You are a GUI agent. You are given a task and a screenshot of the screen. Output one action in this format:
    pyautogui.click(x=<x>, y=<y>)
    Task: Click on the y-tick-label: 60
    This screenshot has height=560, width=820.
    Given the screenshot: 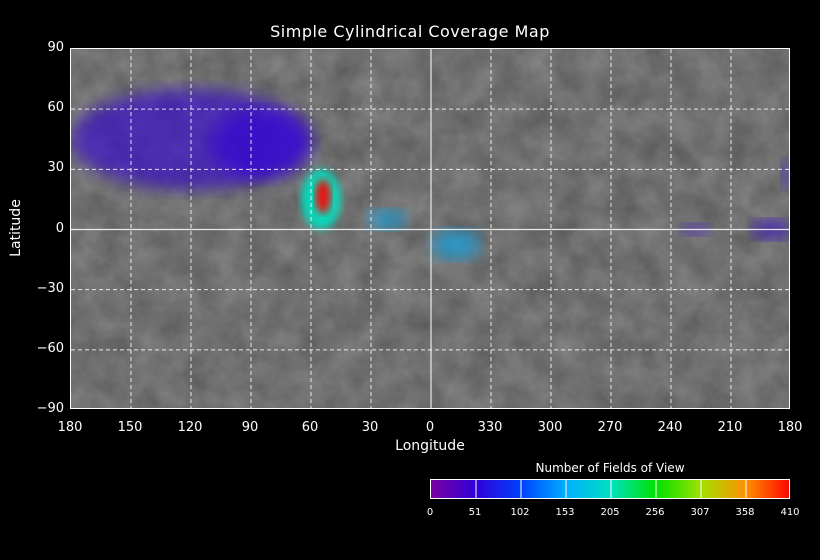 What is the action you would take?
    pyautogui.click(x=55, y=108)
    